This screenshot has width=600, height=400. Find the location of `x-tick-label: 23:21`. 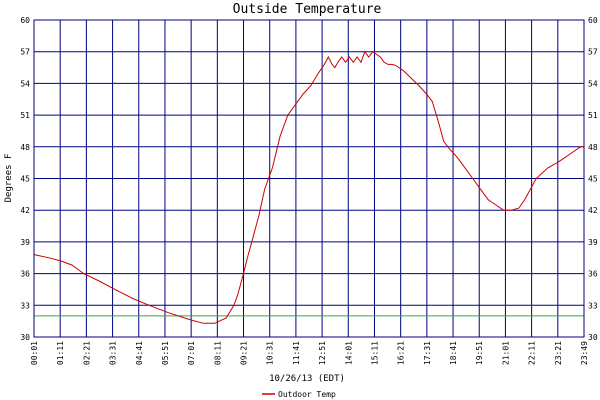

x-tick-label: 23:21 is located at coordinates (558, 353).